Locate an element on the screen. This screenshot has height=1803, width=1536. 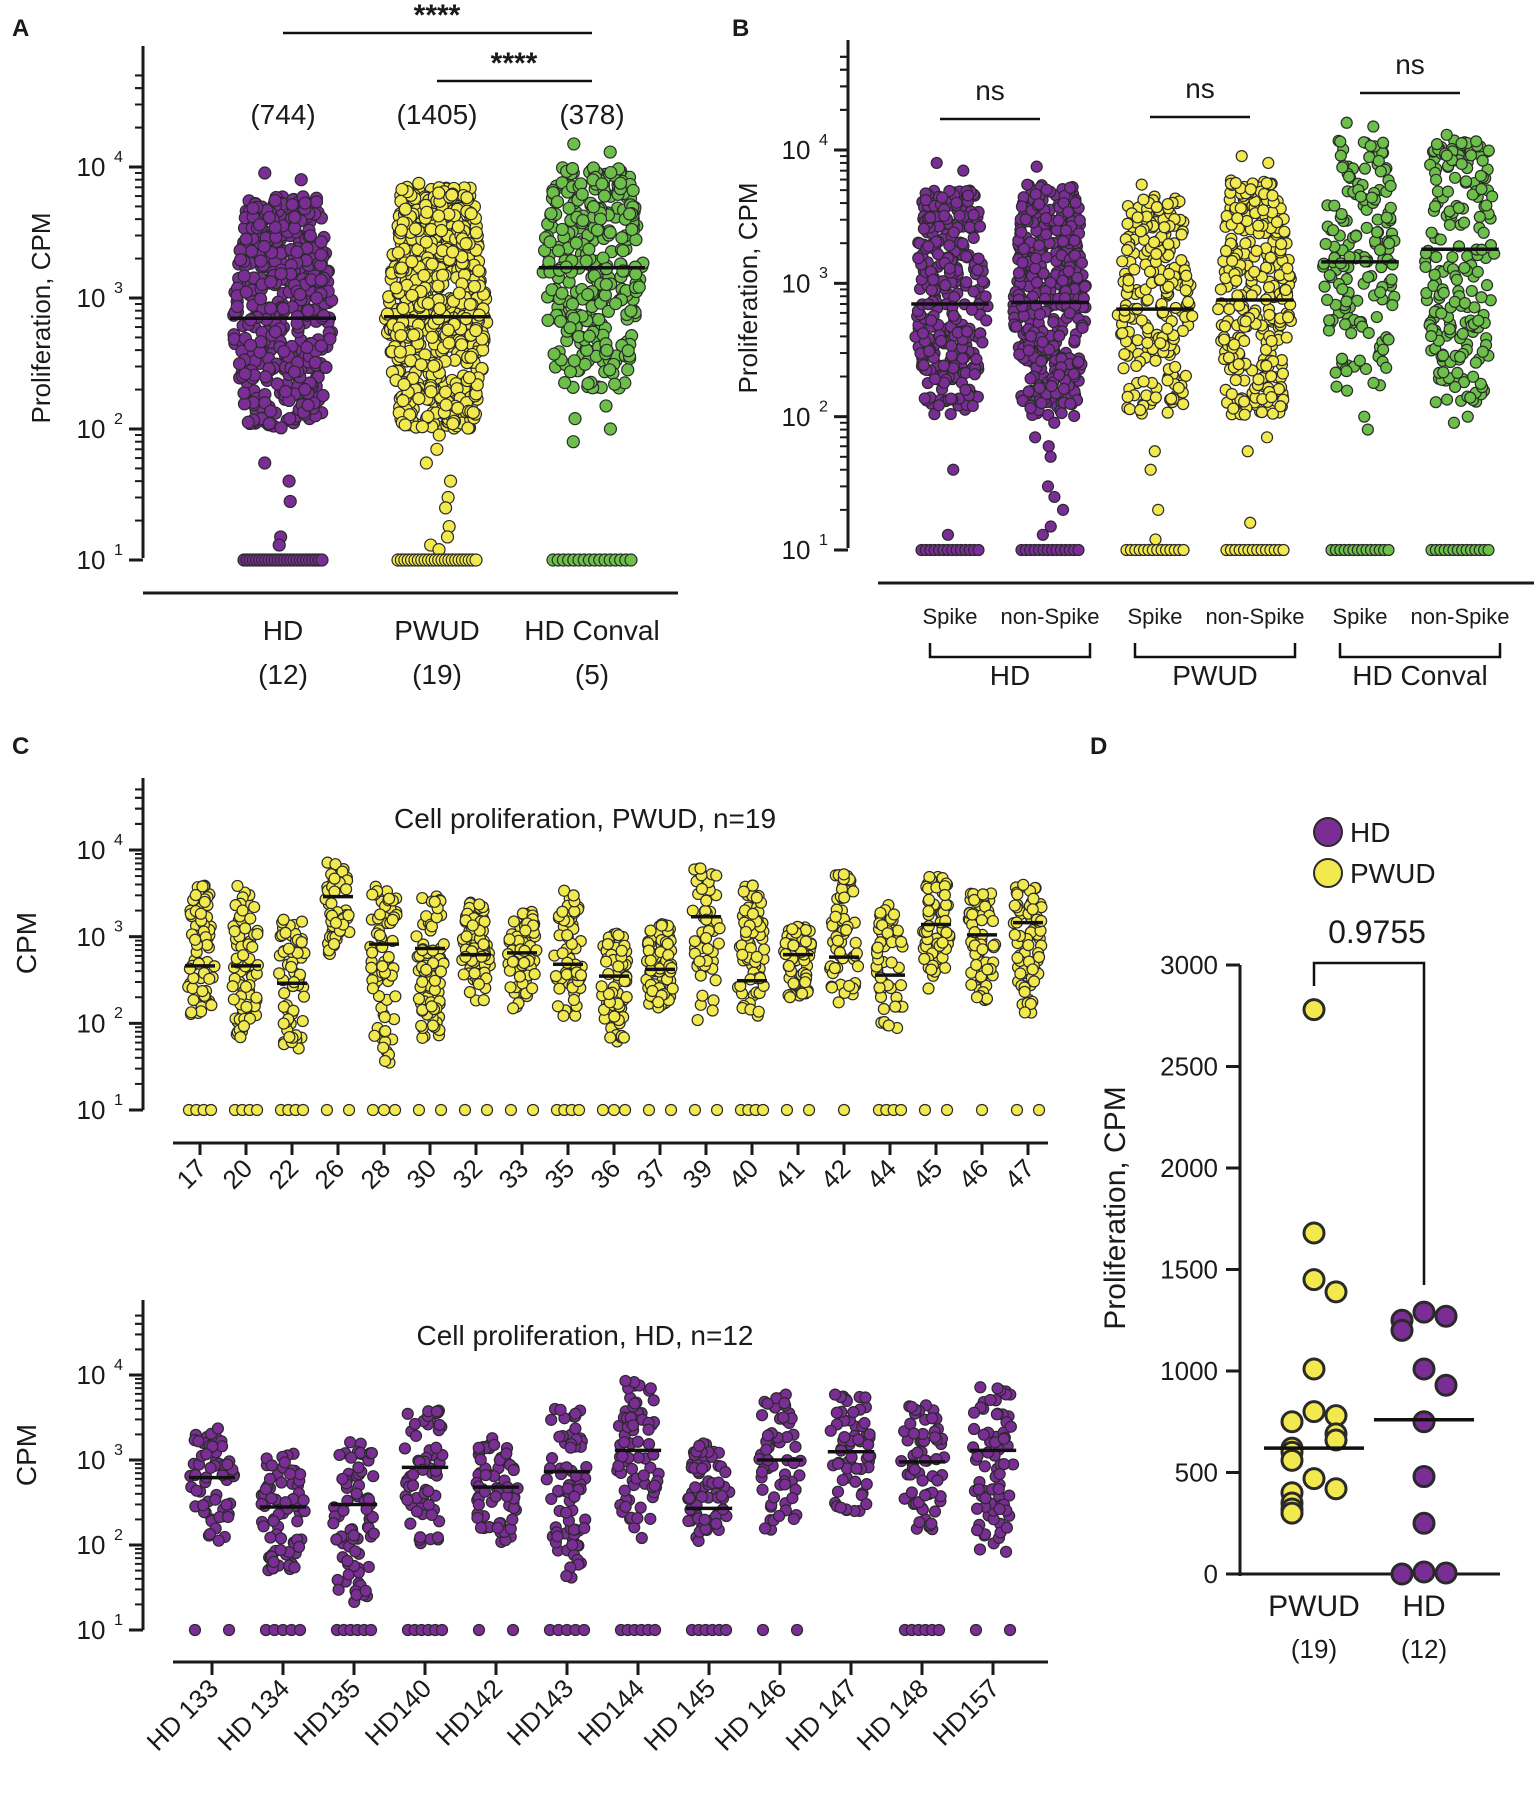
panel-b-tick-exp: 2 is located at coordinates (823, 406).